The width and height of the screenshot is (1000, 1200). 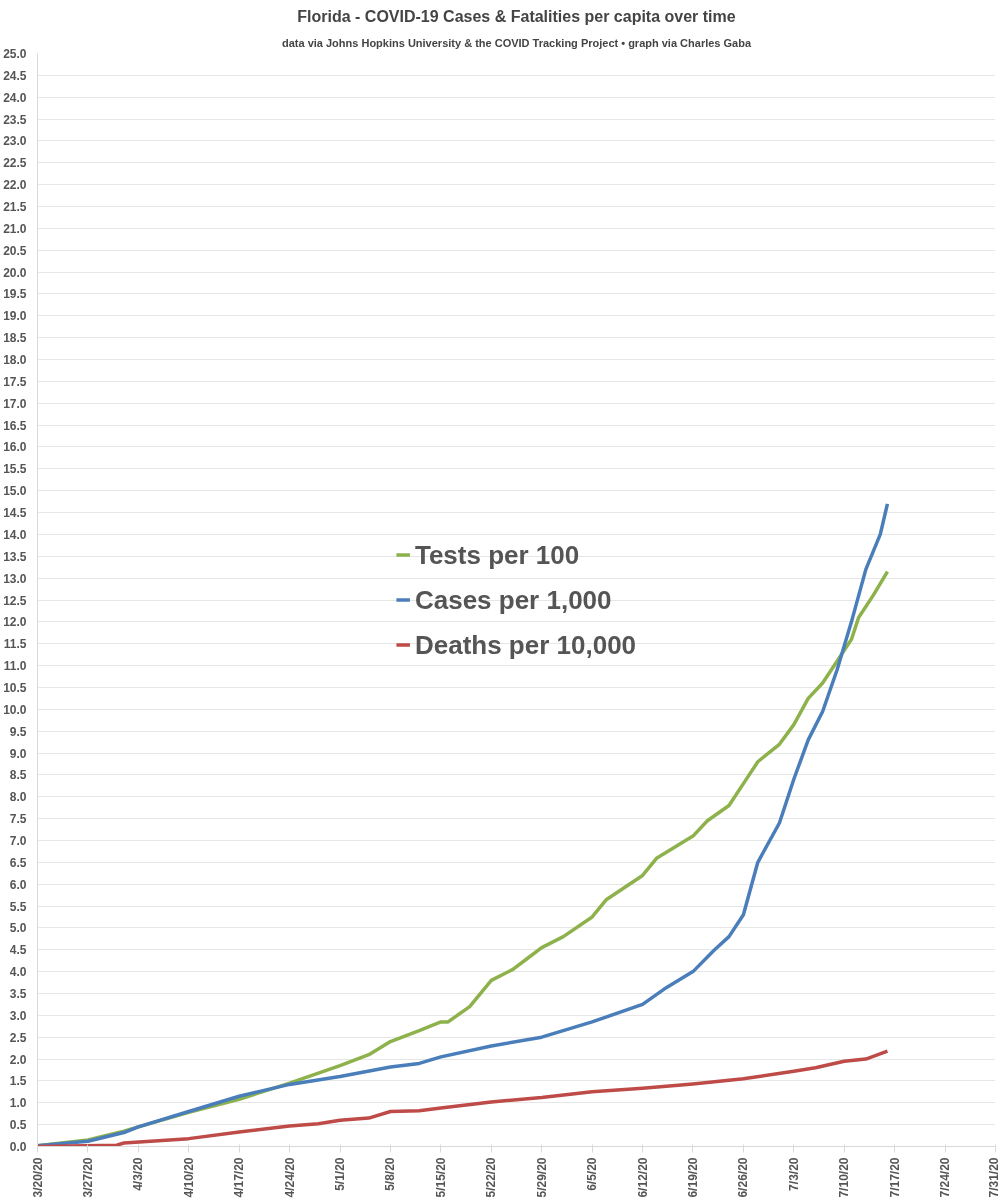 I want to click on y-tick-label: 1.0, so click(x=18, y=1103).